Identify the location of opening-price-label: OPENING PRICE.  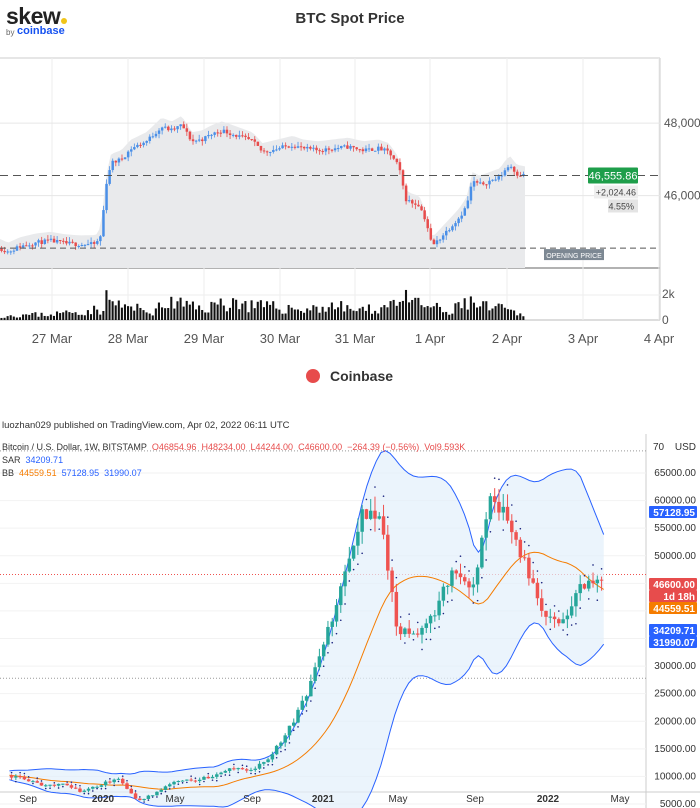
(574, 256).